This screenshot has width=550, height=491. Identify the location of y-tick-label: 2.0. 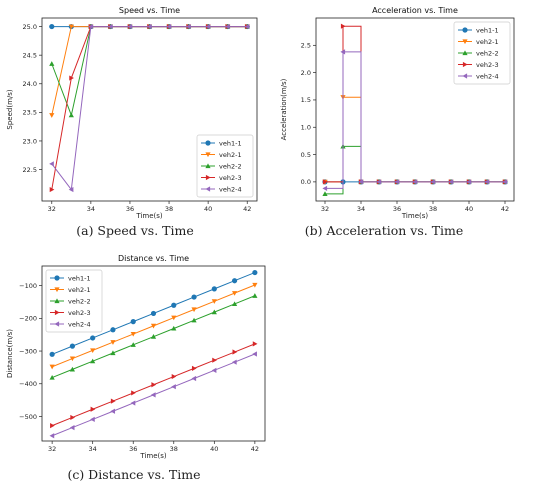
(306, 73).